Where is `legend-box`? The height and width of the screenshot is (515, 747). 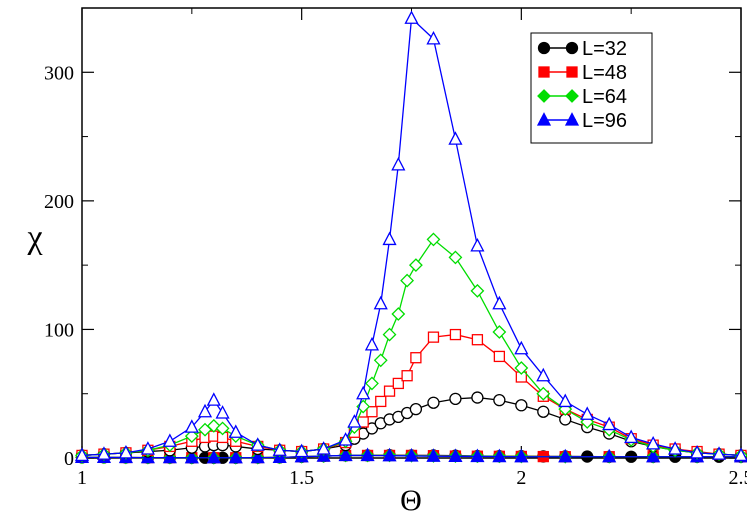 legend-box is located at coordinates (591, 88).